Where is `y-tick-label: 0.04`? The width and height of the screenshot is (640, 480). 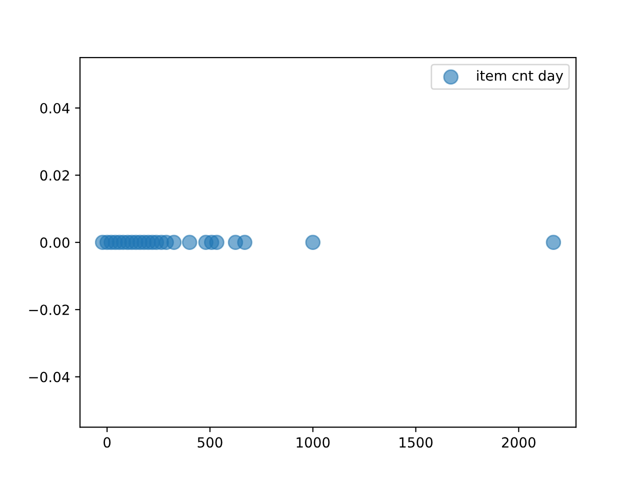
y-tick-label: 0.04 is located at coordinates (55, 108).